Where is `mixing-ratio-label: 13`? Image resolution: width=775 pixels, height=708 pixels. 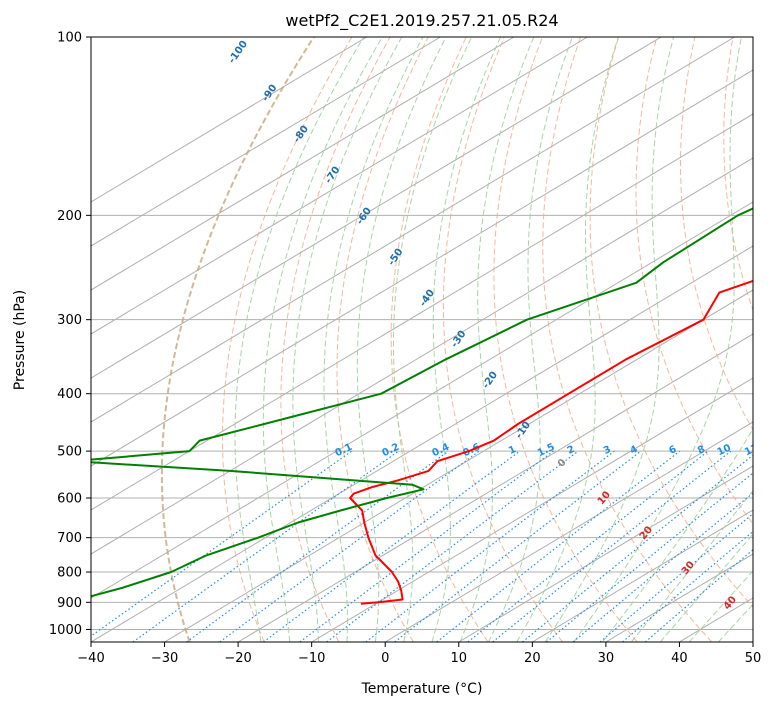
mixing-ratio-label: 13 is located at coordinates (751, 451).